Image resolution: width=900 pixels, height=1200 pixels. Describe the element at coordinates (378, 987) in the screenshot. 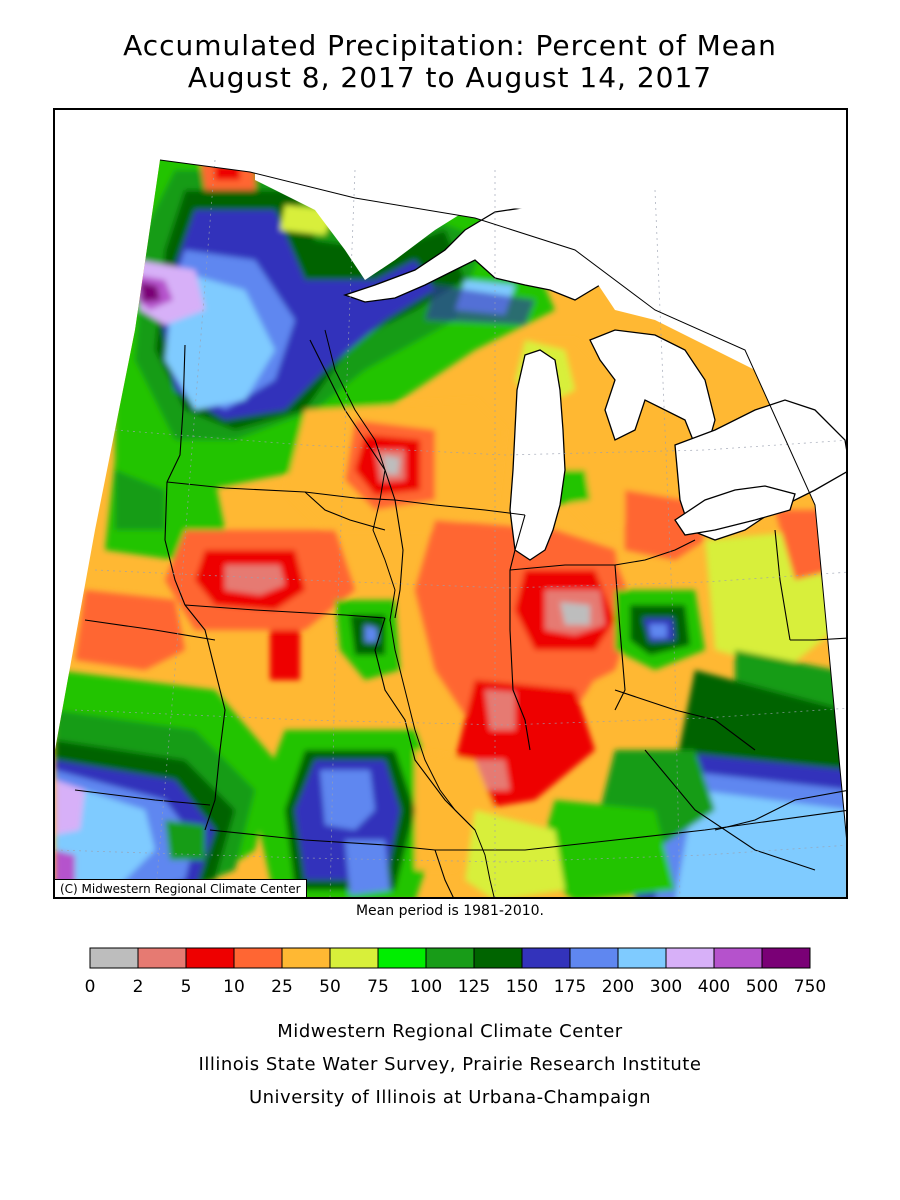

I see `legend-tick-label: 75` at that location.